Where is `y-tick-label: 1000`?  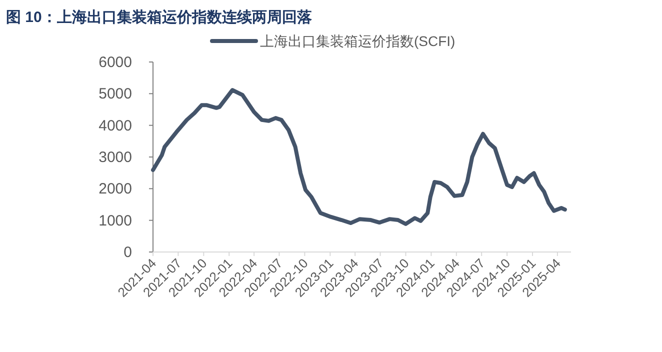 y-tick-label: 1000 is located at coordinates (115, 221).